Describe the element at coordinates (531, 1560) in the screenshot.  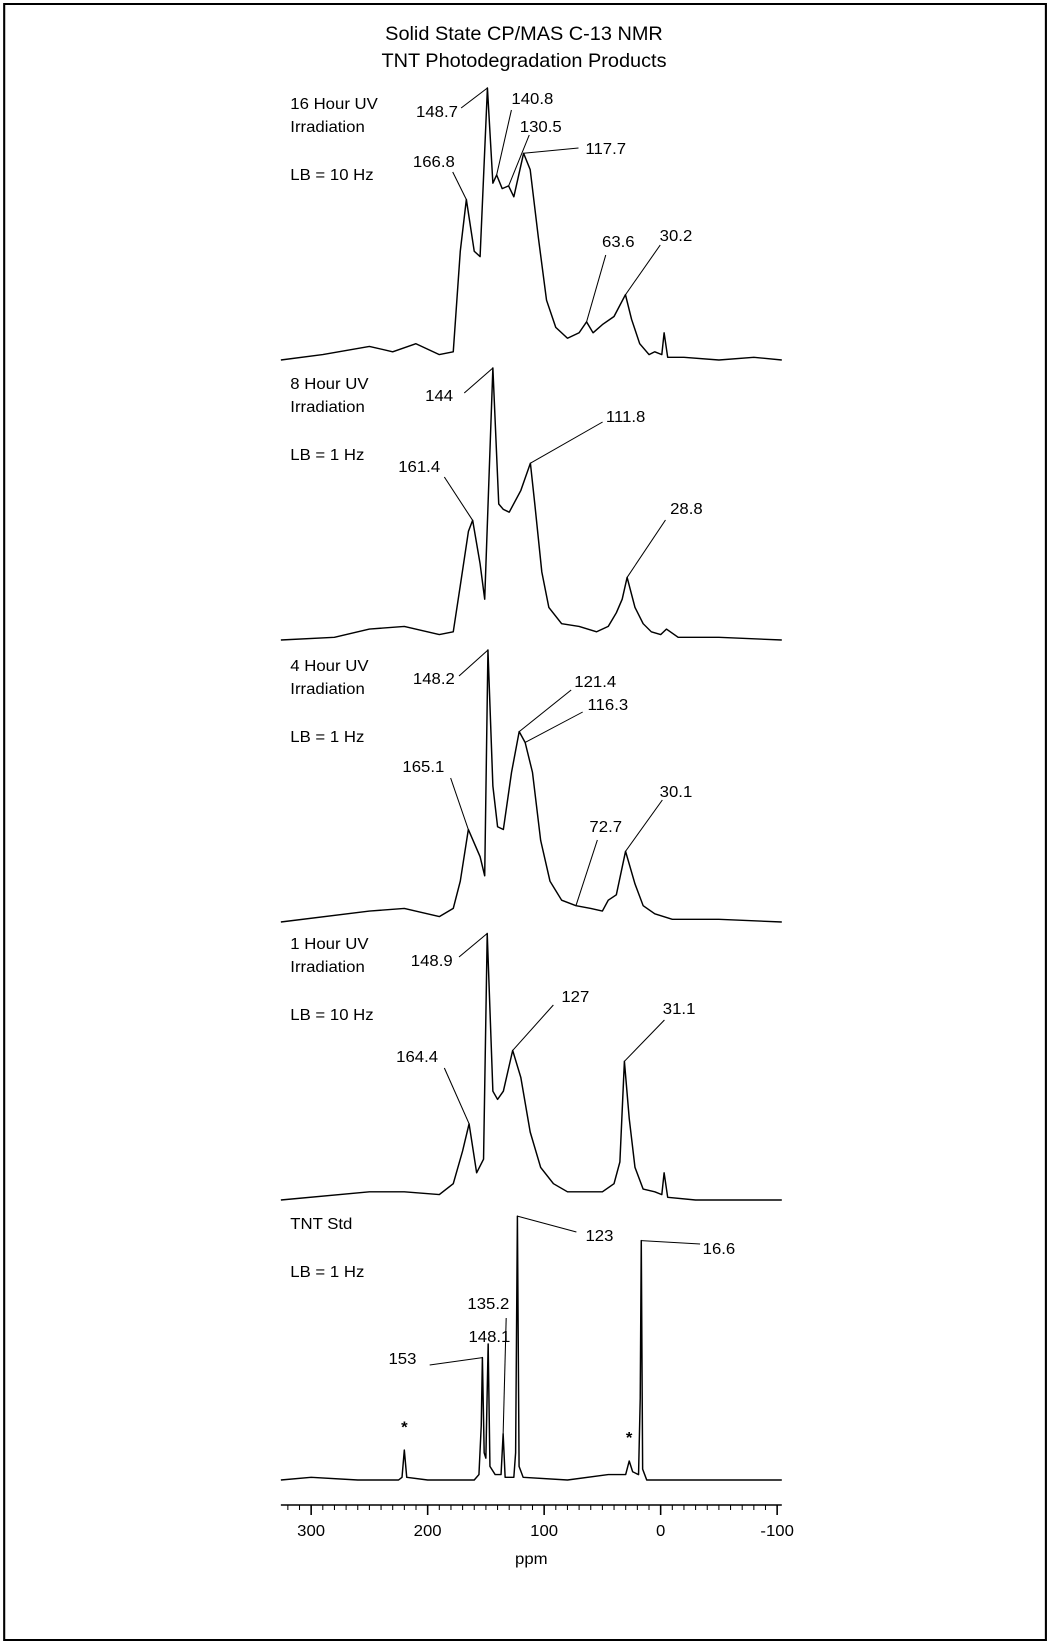
I see `x-axis-label: ppm` at that location.